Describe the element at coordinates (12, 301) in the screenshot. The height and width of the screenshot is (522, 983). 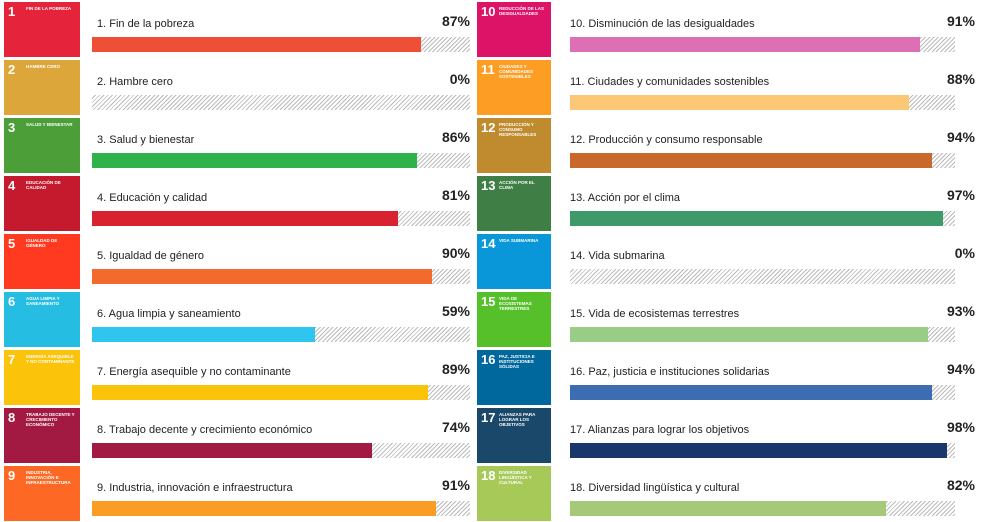
I see `icon-number: 6` at that location.